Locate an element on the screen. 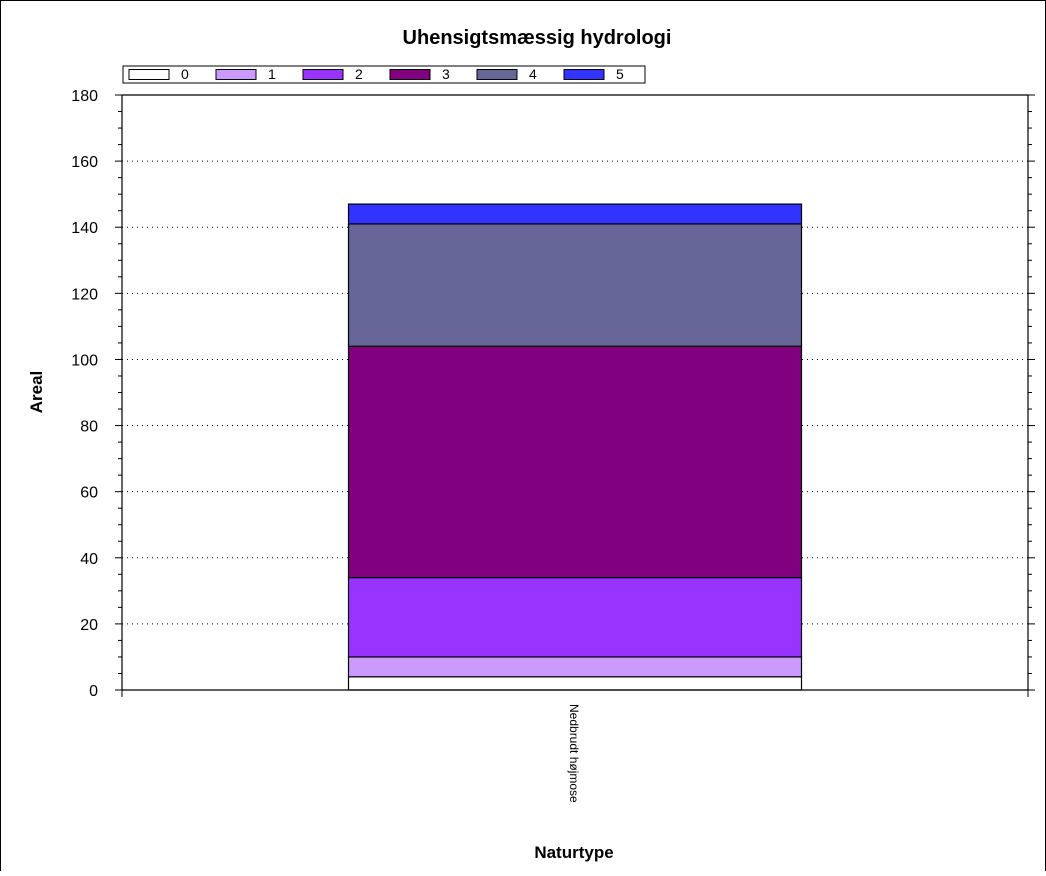 The width and height of the screenshot is (1046, 876). legend: 0 1 2 3 4 5 is located at coordinates (384, 74).